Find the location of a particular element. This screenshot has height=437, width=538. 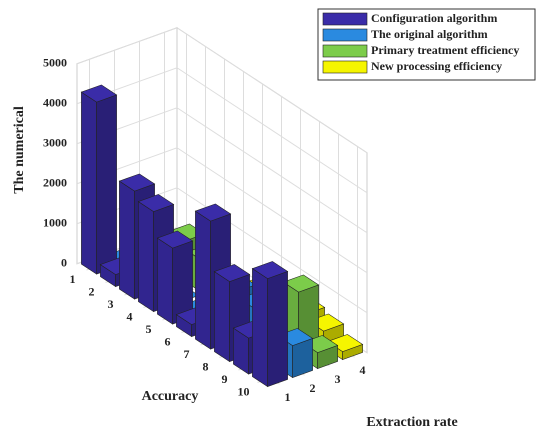

z-tick-label: 2000 is located at coordinates (55, 183).